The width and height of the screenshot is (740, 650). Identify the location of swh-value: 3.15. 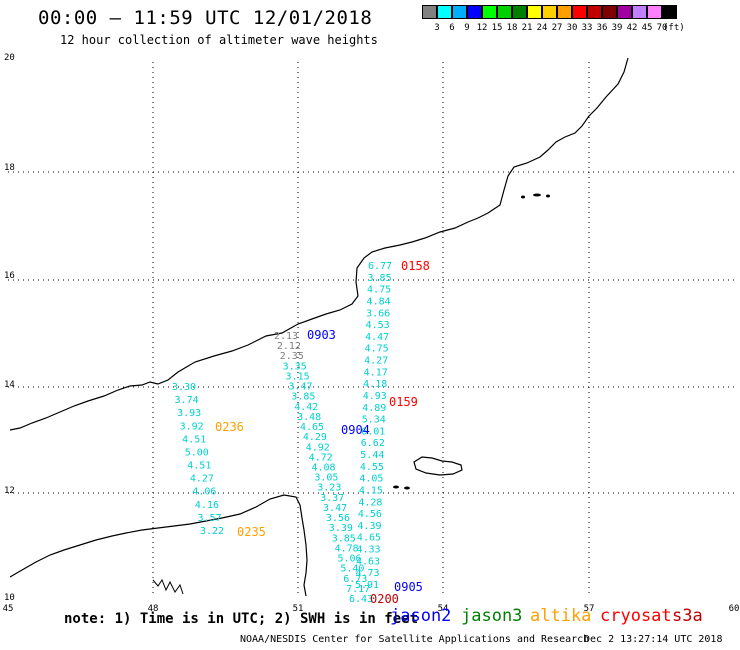
(298, 376).